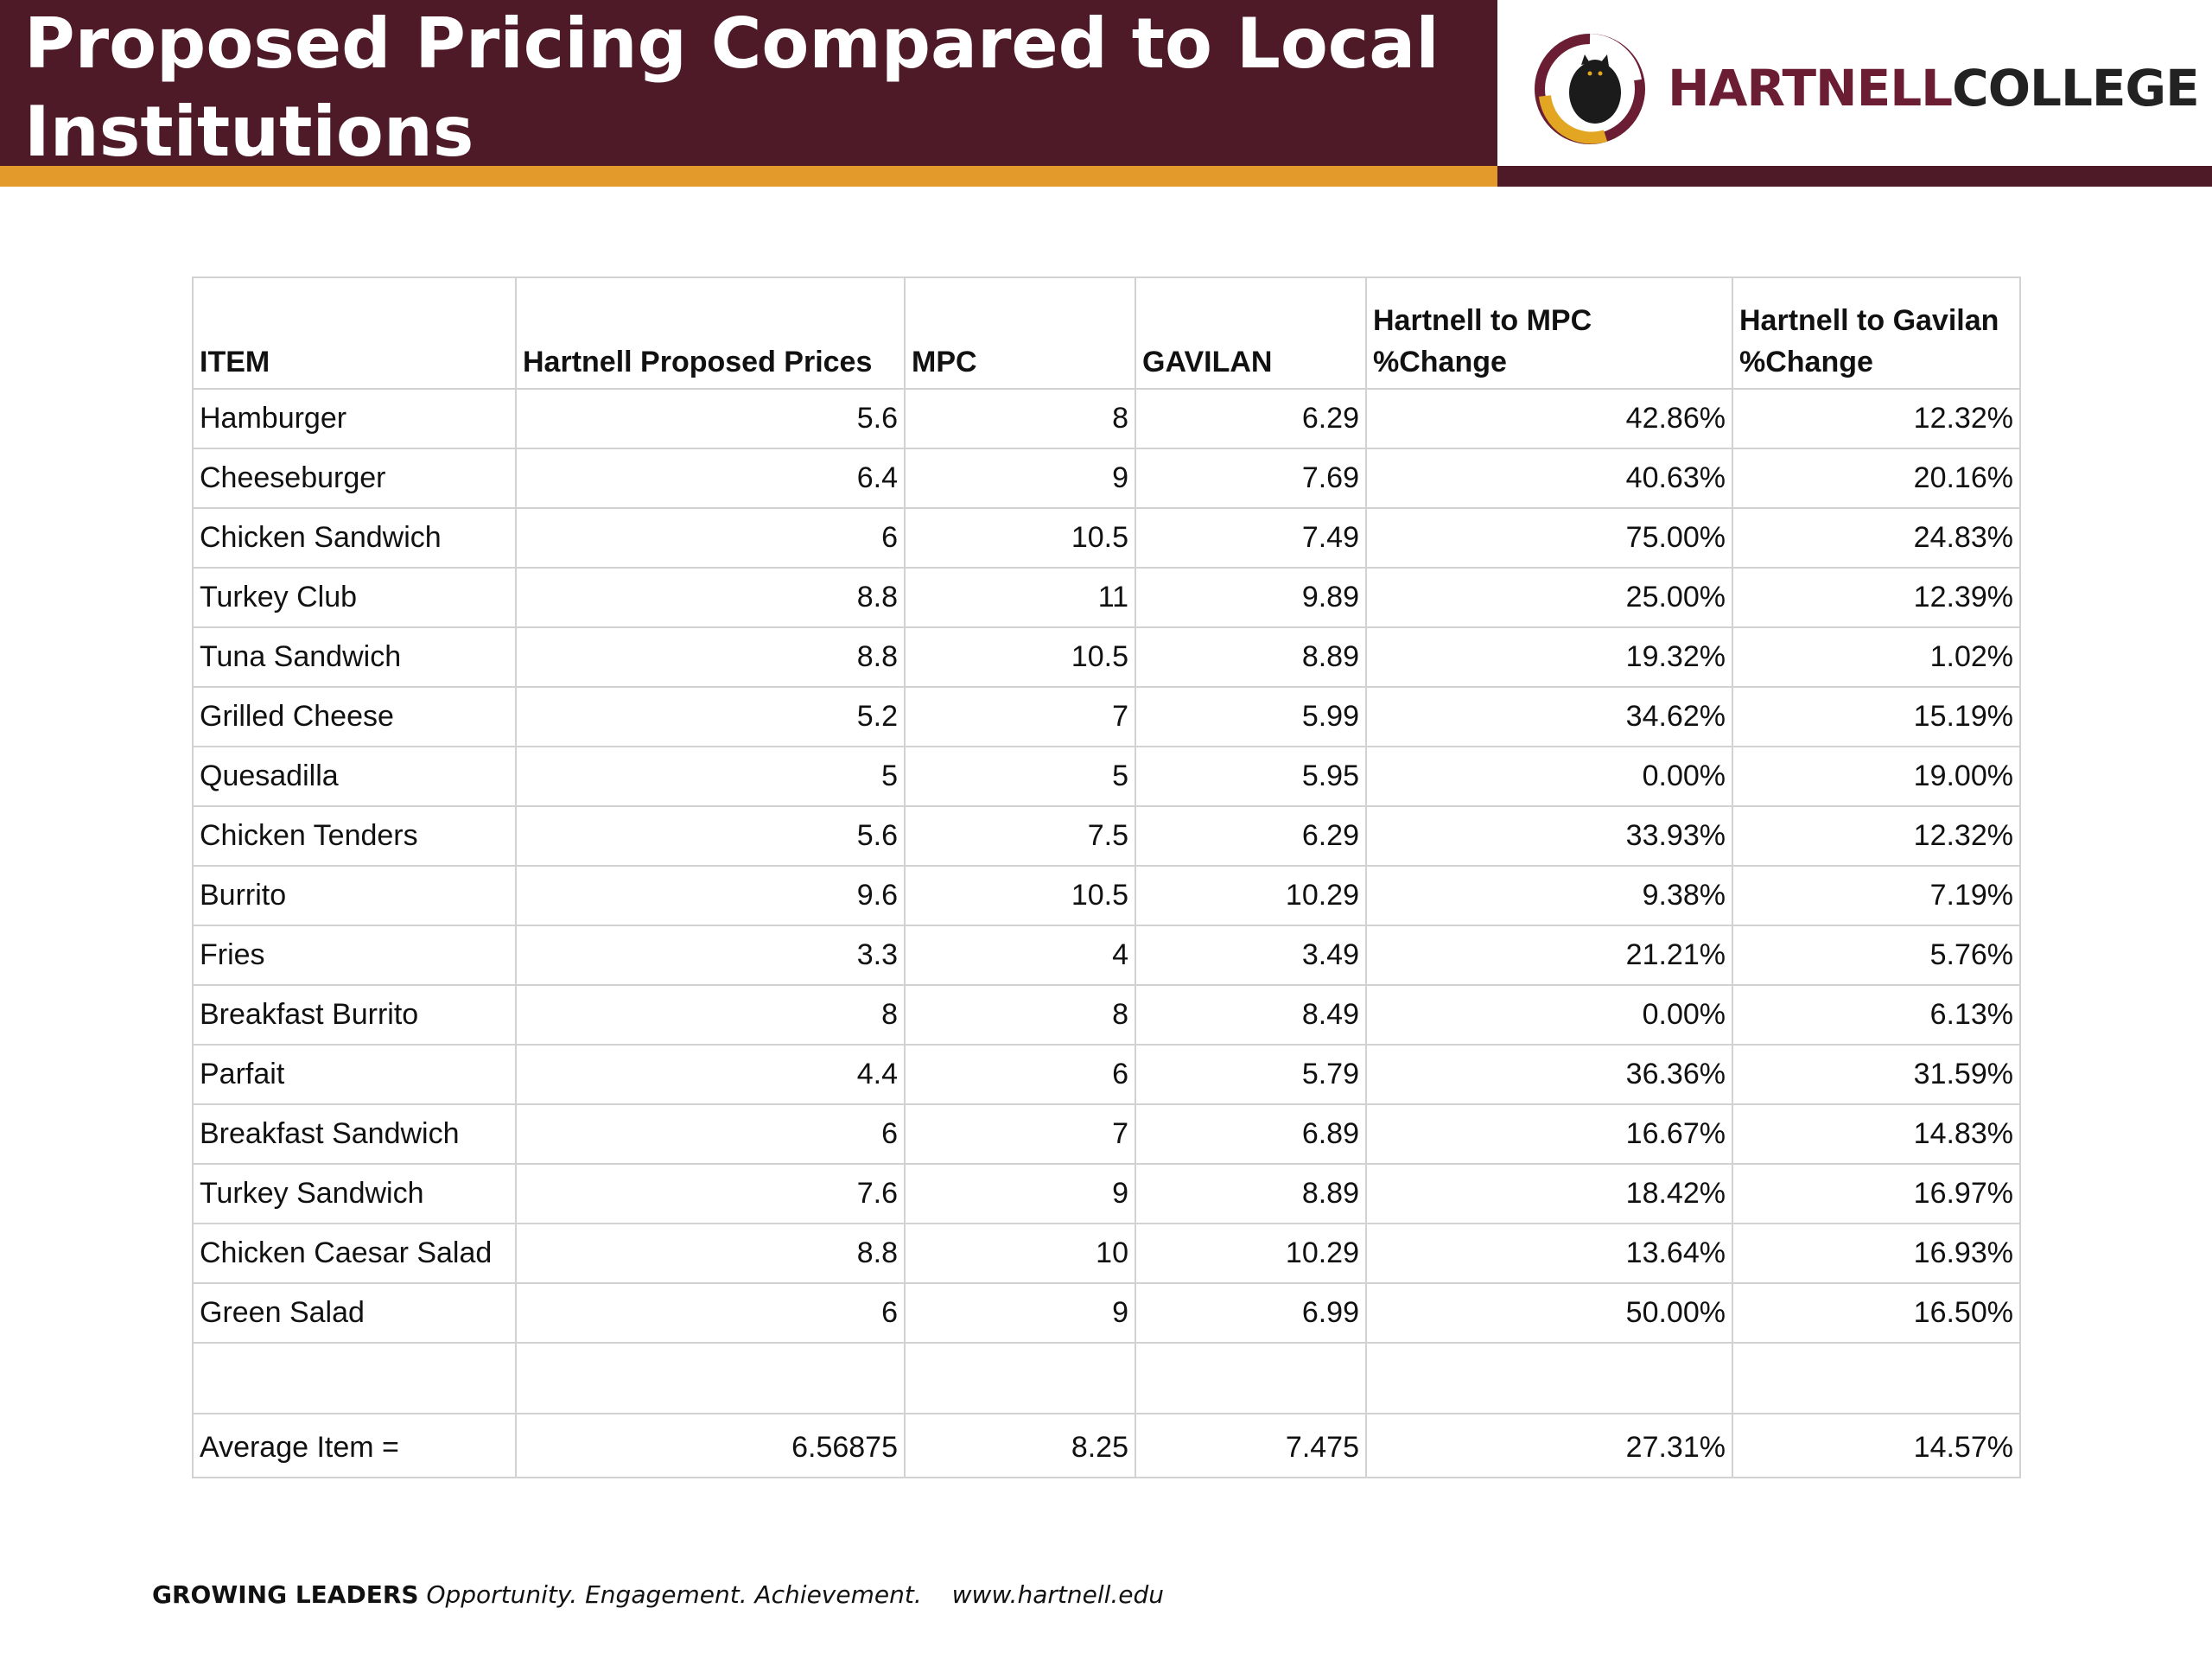 The width and height of the screenshot is (2212, 1659). What do you see at coordinates (710, 895) in the screenshot?
I see `cell-hartnell-price: 9.6` at bounding box center [710, 895].